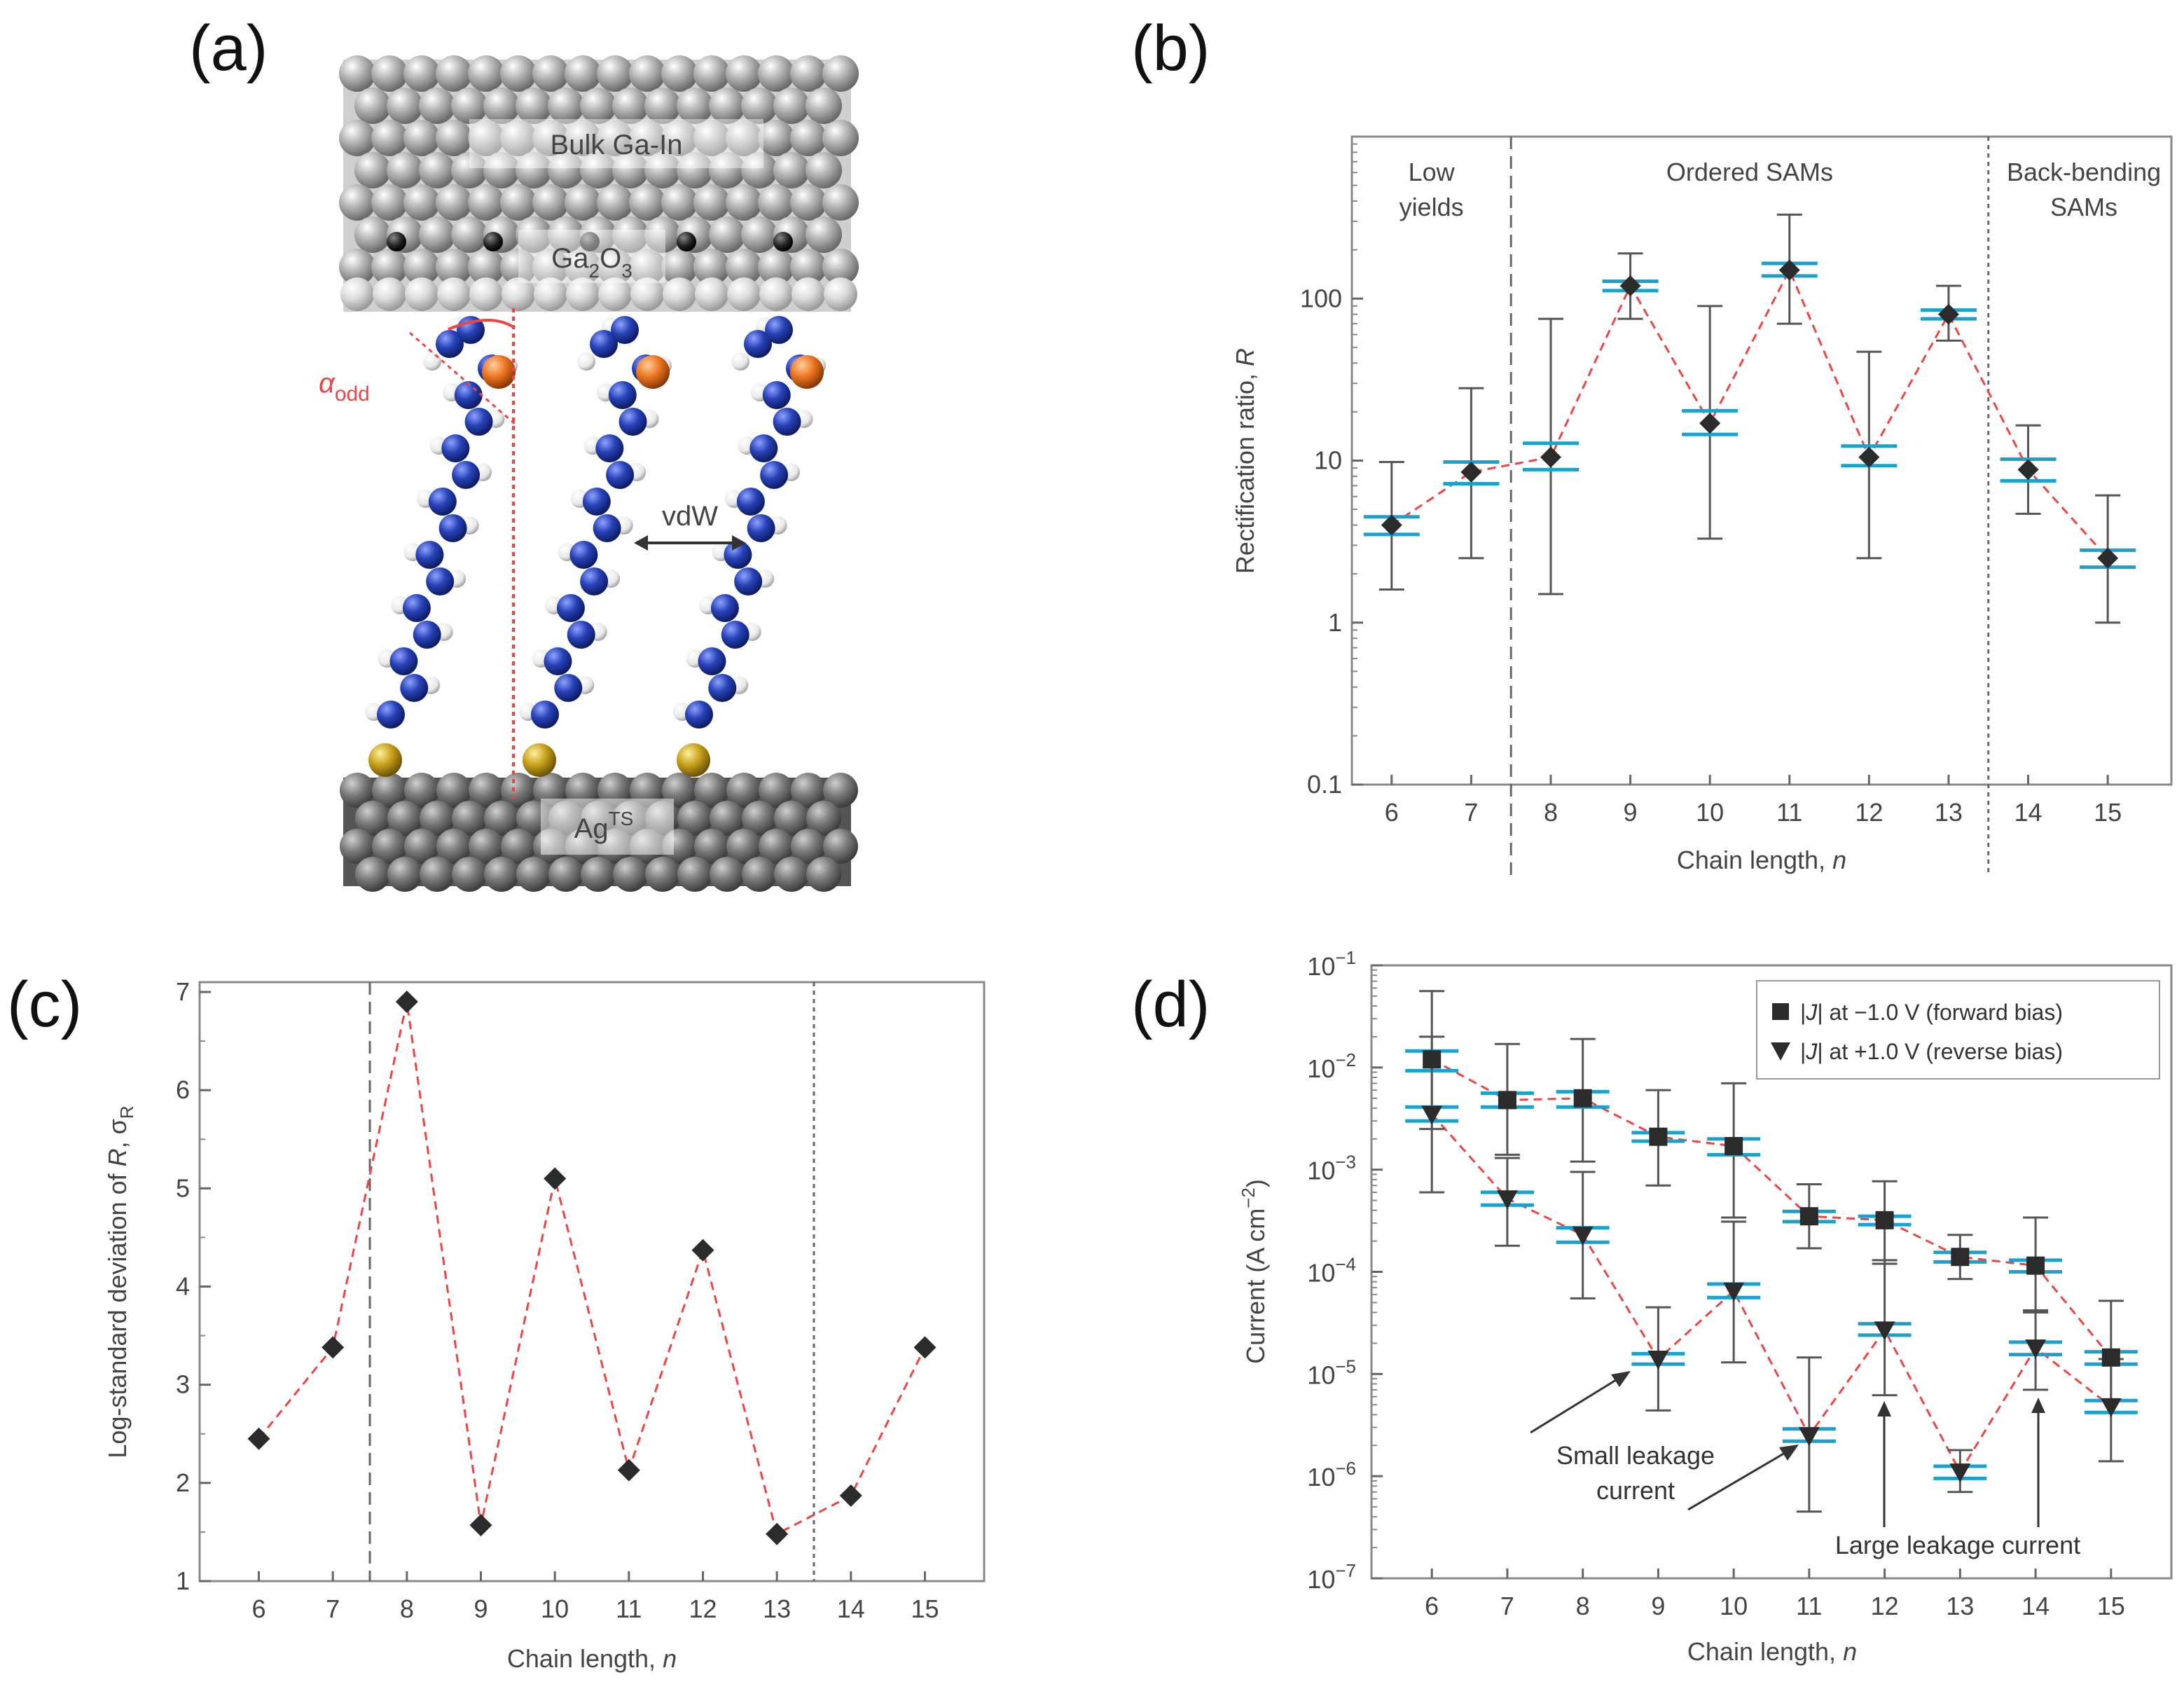  Describe the element at coordinates (1583, 1606) in the screenshot. I see `x-tick-label: 8` at that location.